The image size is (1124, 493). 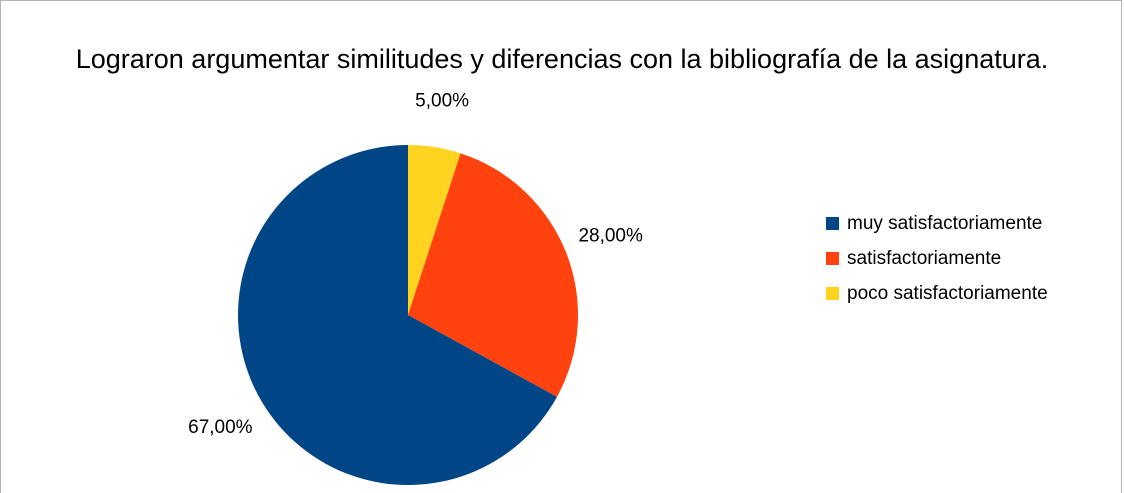 What do you see at coordinates (493, 275) in the screenshot?
I see `pie-slice-satisfactoriamente` at bounding box center [493, 275].